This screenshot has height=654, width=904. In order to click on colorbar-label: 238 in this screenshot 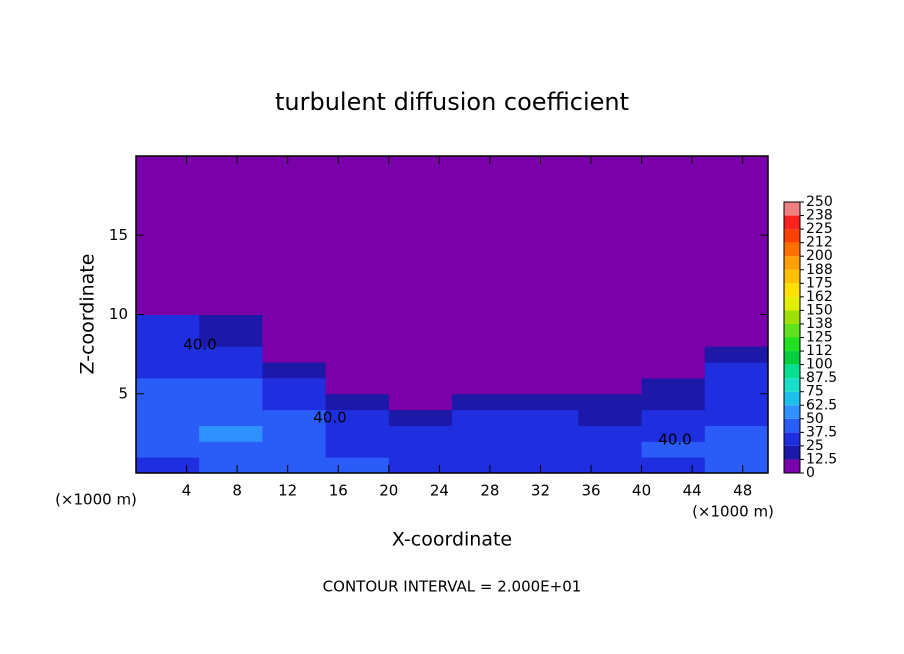, I will do `click(819, 216)`.